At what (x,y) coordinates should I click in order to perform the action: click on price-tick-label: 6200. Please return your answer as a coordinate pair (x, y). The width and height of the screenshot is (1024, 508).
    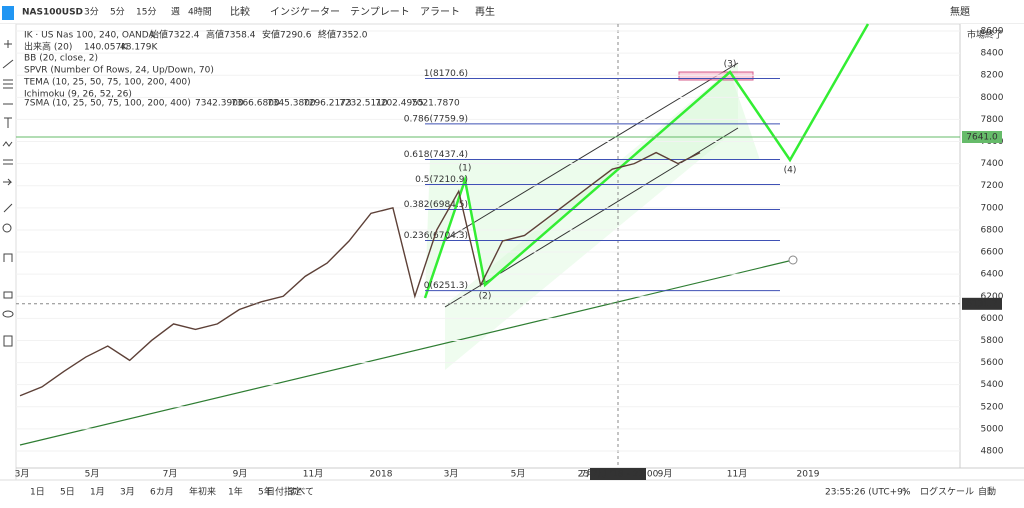
    Looking at the image, I should click on (992, 297).